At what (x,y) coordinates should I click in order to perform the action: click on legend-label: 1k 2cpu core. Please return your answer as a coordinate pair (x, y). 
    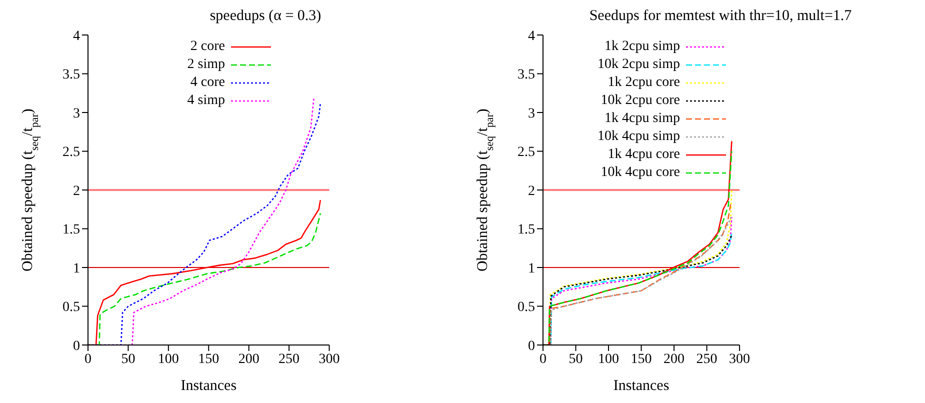
    Looking at the image, I should click on (644, 82).